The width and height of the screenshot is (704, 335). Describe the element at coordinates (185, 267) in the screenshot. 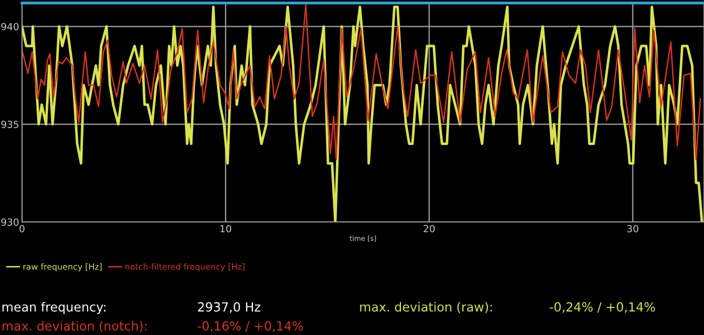

I see `legend-label: notch-filtered frequency [Hz]` at that location.